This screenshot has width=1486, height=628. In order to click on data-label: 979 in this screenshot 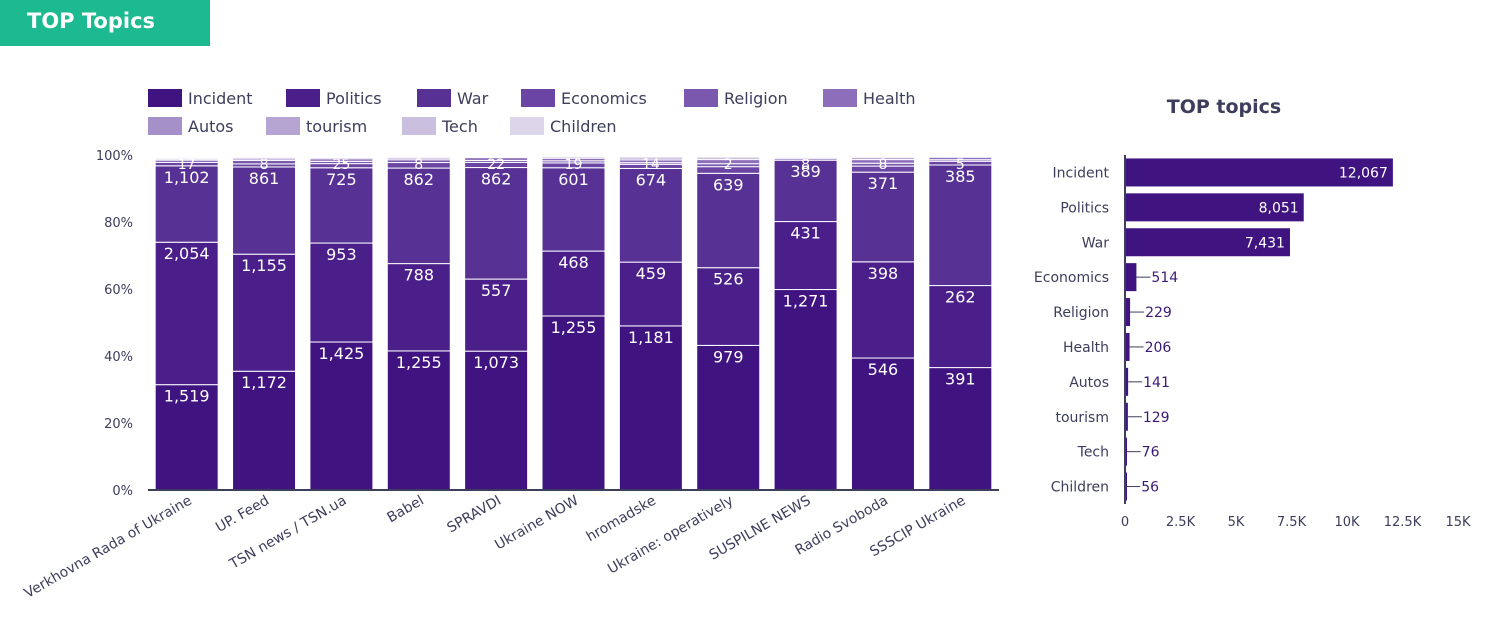, I will do `click(728, 356)`.